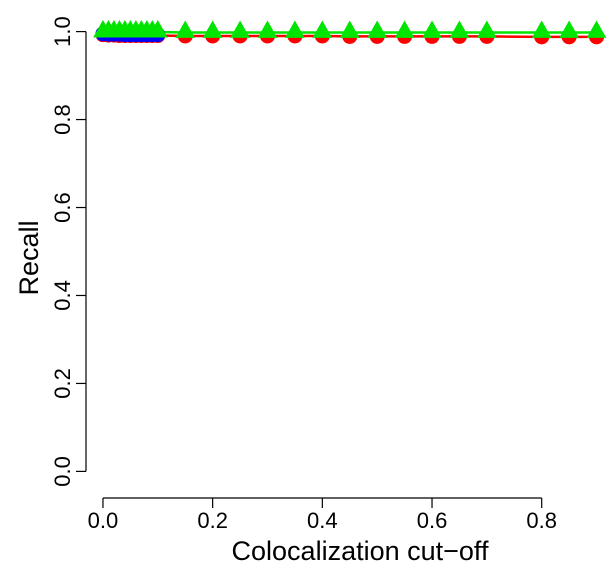  Describe the element at coordinates (62, 471) in the screenshot. I see `y-tick-label: 0.0` at that location.